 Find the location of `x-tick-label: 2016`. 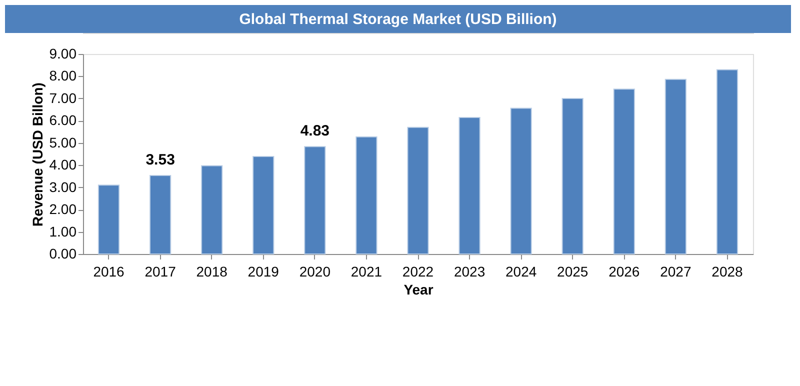

x-tick-label: 2016 is located at coordinates (109, 272).